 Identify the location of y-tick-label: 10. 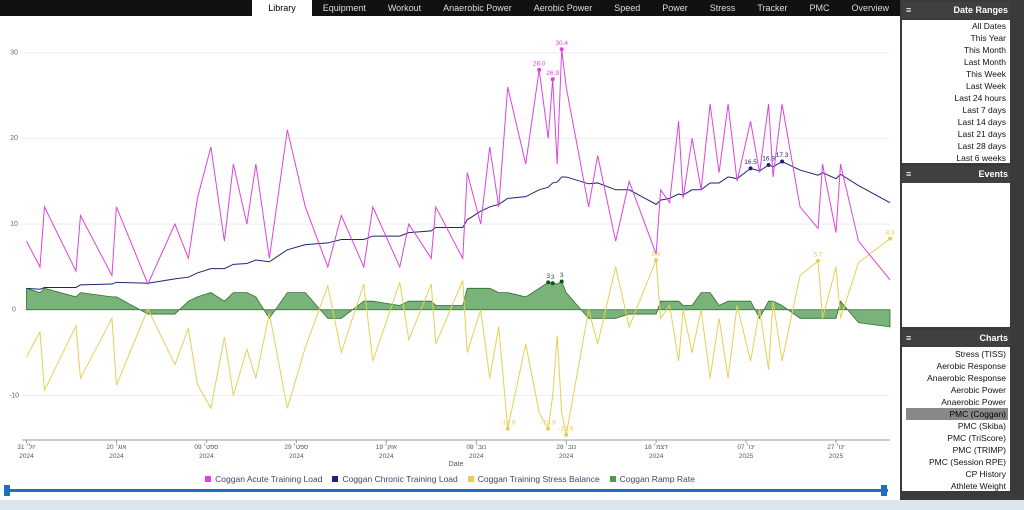
(14, 224).